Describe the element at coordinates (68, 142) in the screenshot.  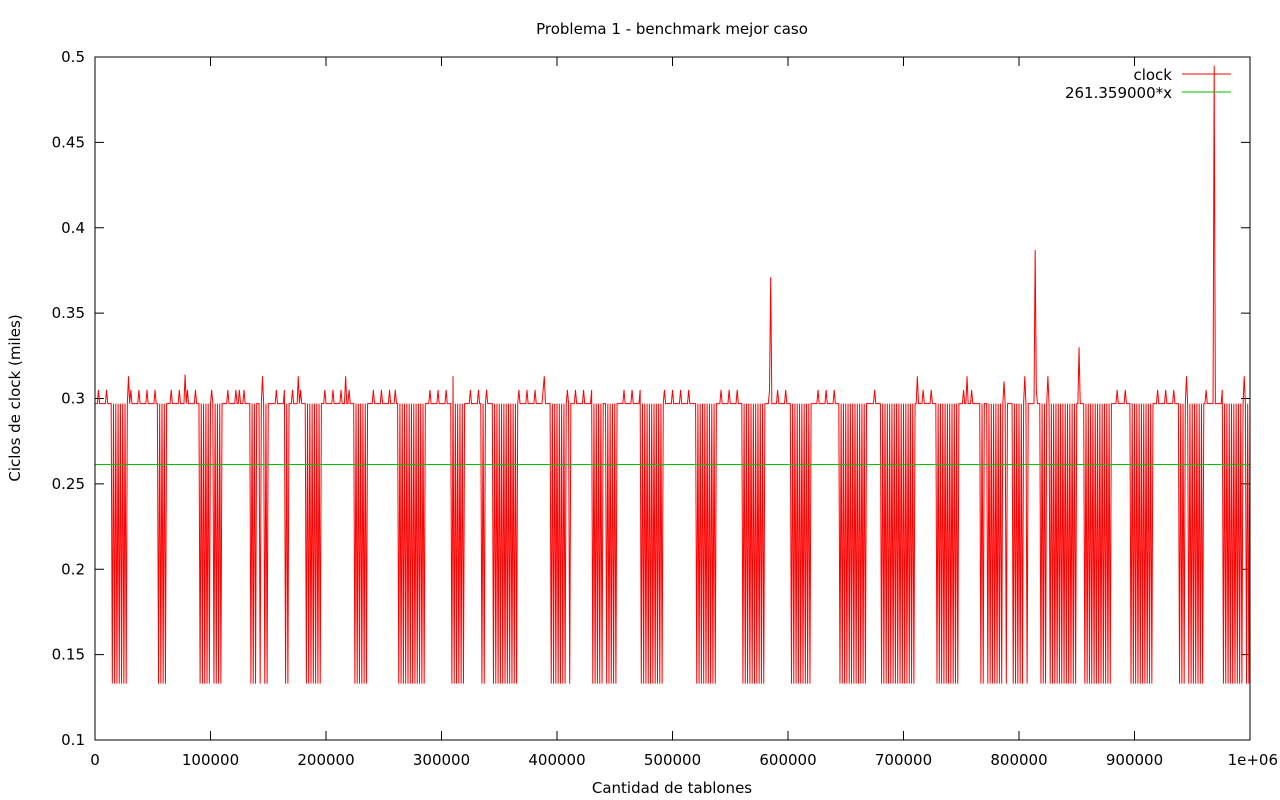
I see `y-tick-label: 0.45` at that location.